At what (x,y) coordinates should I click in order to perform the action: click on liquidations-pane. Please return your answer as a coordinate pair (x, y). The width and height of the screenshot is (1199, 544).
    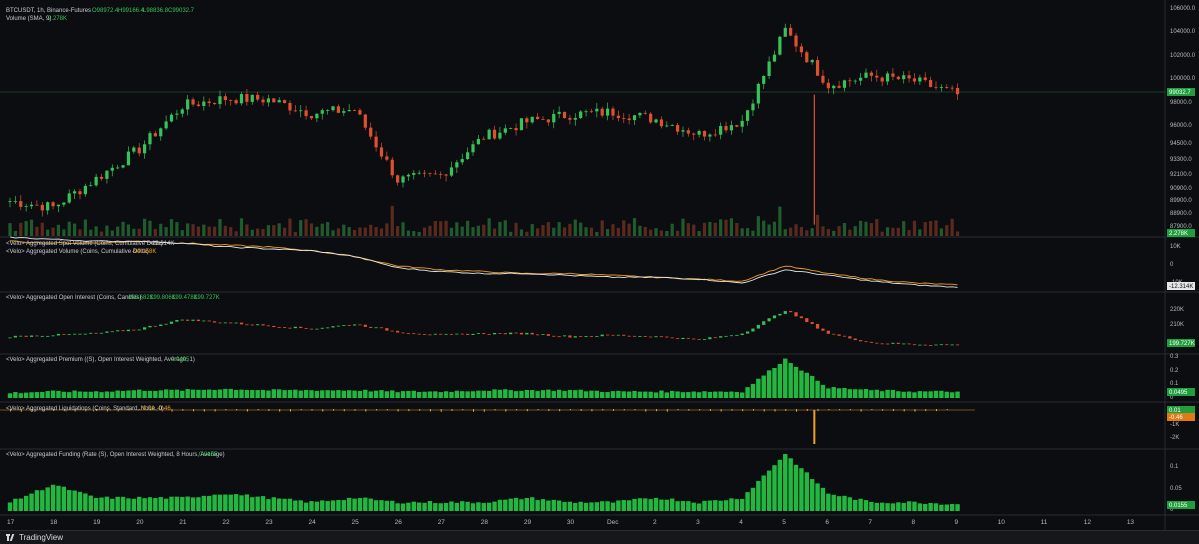
    Looking at the image, I should click on (487, 426).